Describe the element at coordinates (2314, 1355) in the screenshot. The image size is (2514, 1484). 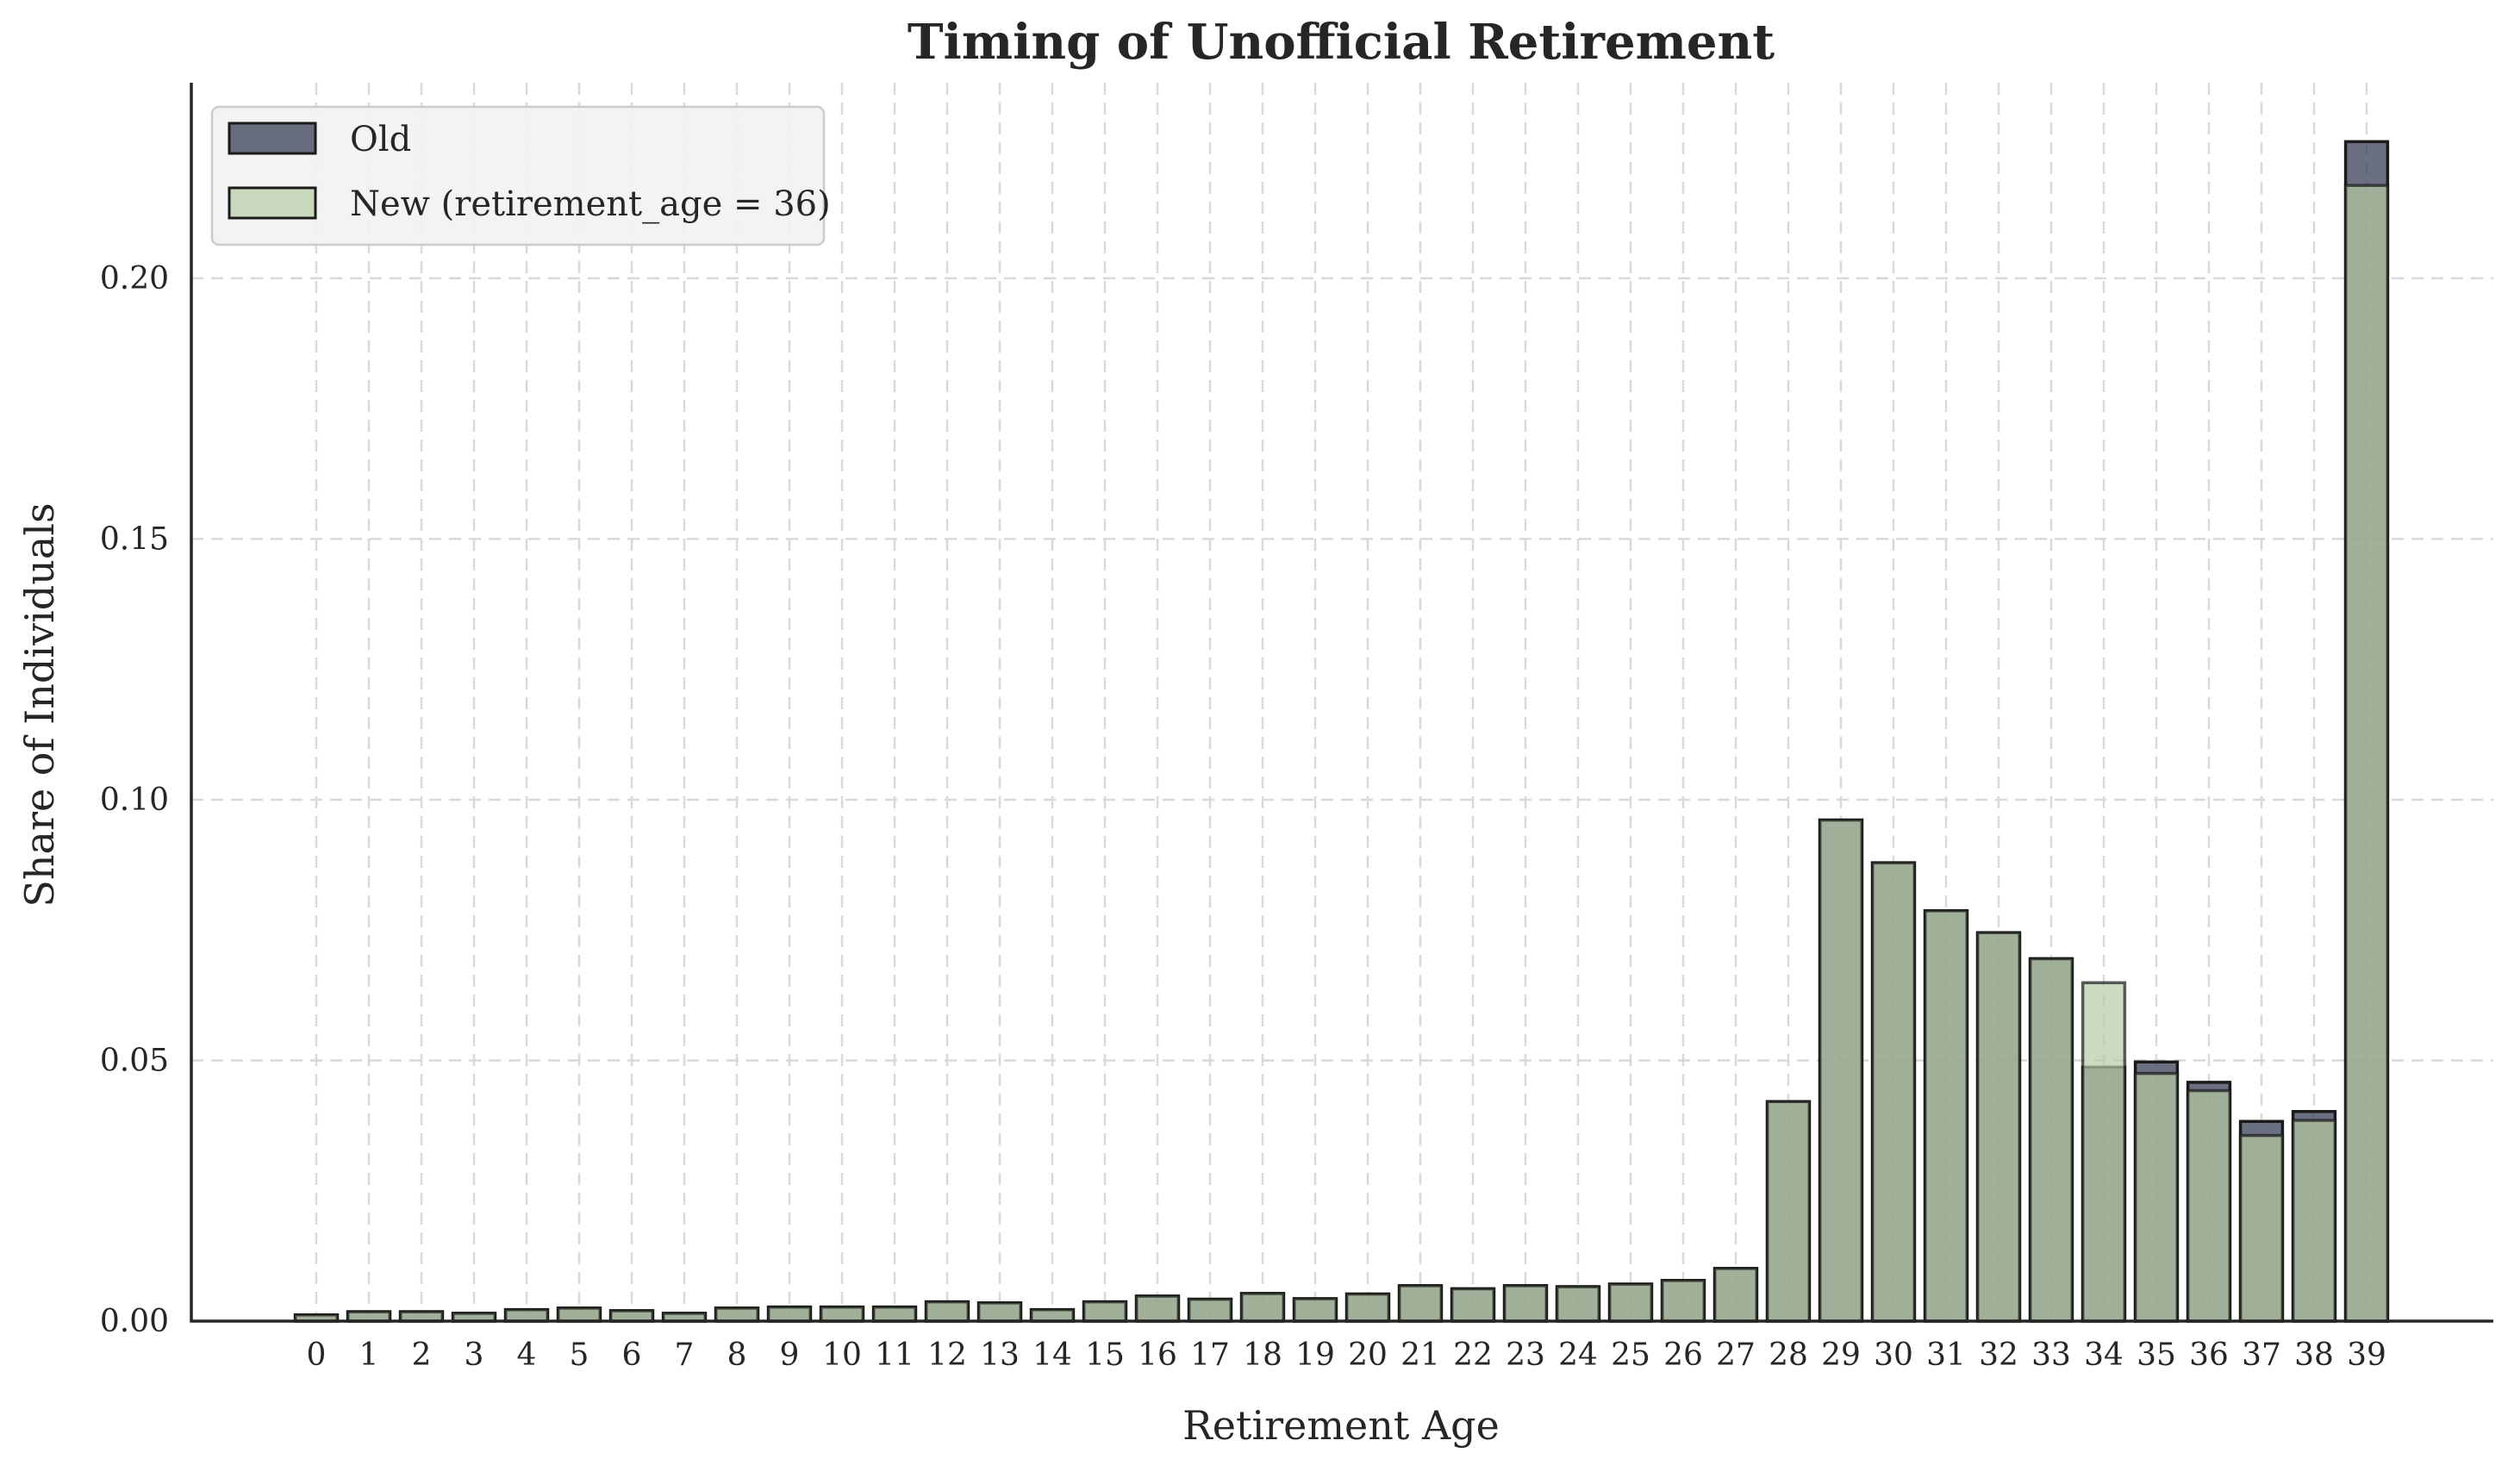
I see `x-tick-label: 38` at that location.